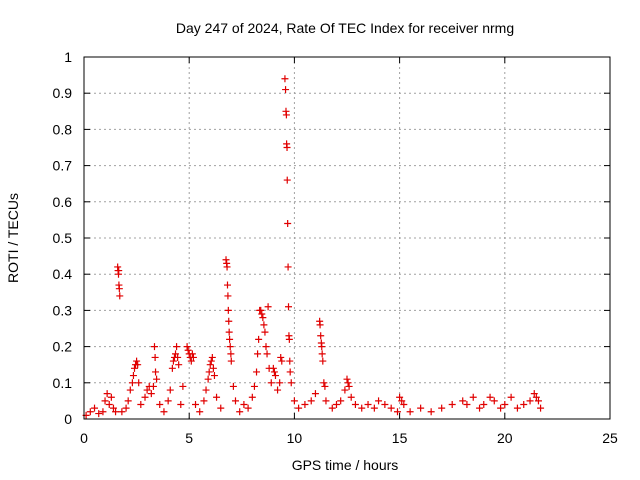 The width and height of the screenshot is (640, 480). Describe the element at coordinates (400, 438) in the screenshot. I see `x-tick-label: 15` at that location.